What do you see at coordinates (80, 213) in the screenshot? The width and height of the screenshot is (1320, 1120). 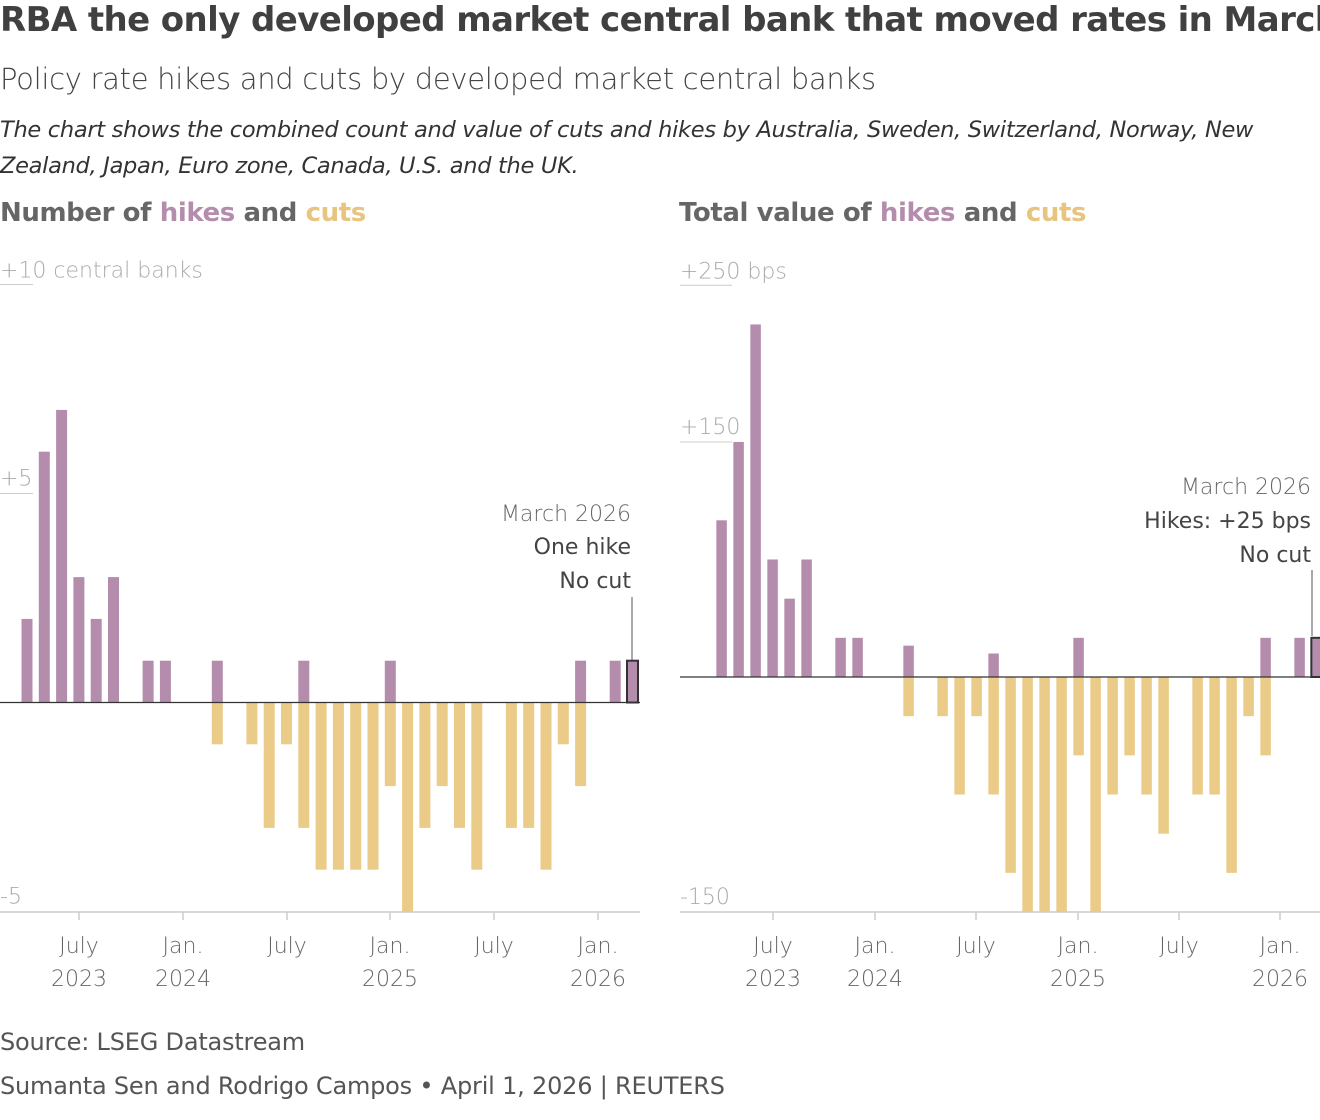 I see `title-part: Number of` at bounding box center [80, 213].